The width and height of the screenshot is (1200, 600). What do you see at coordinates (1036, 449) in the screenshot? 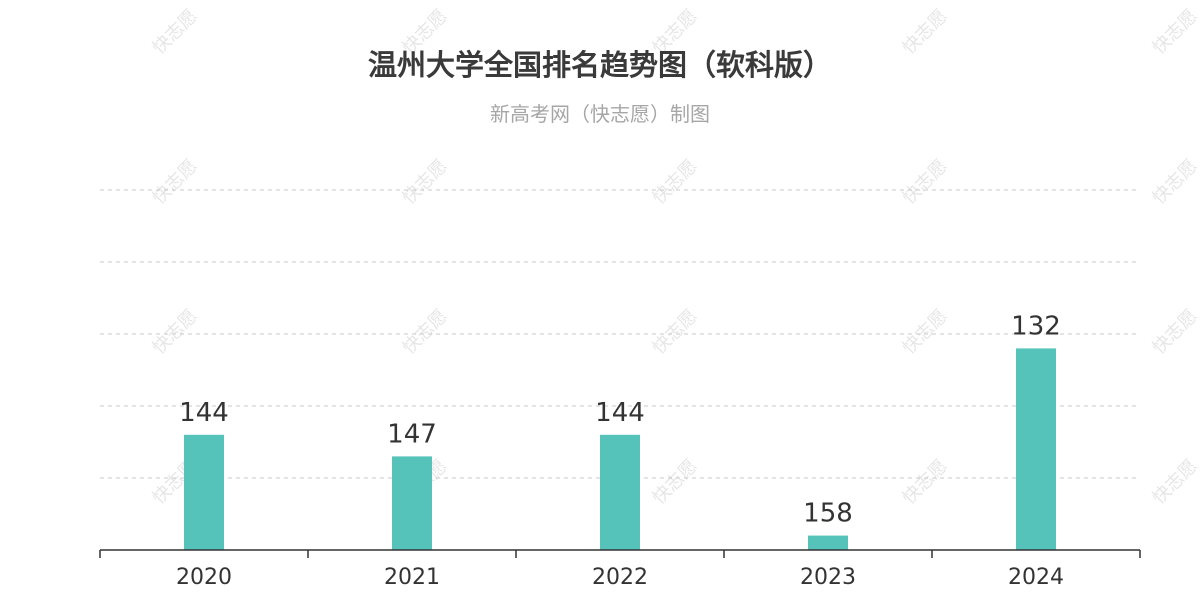
I see `bar-2024` at bounding box center [1036, 449].